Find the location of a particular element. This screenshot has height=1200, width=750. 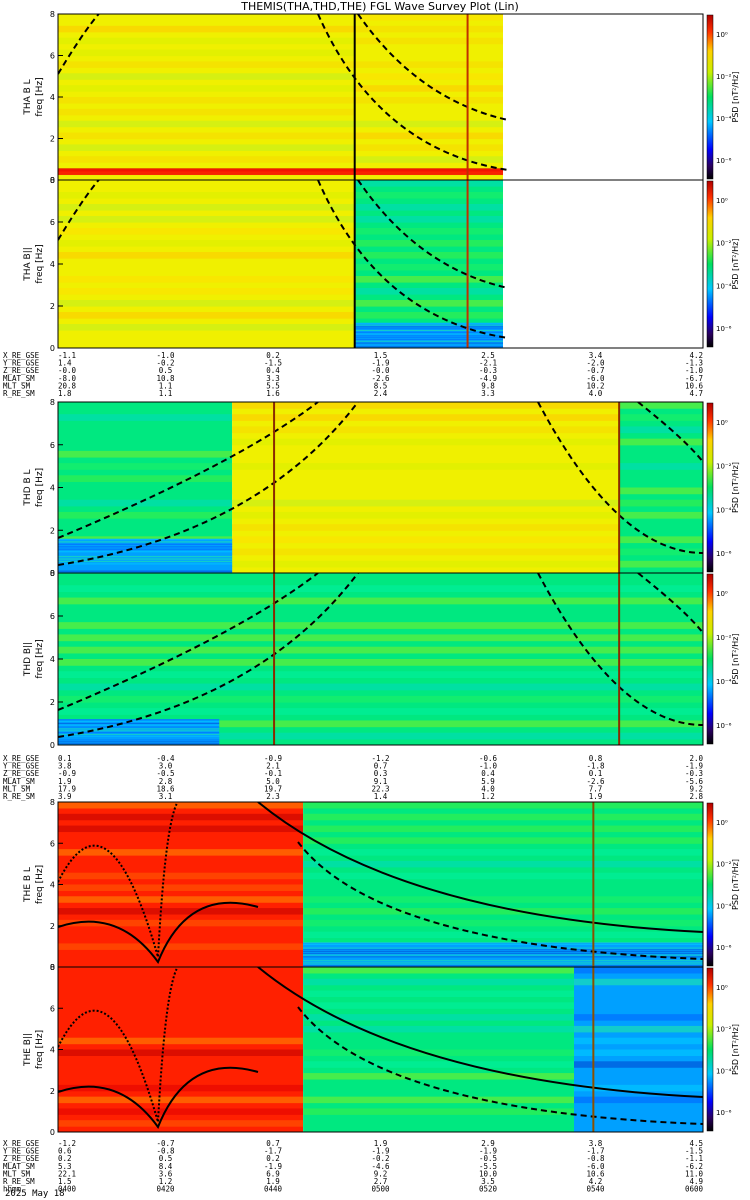

ephemeris-value: 9.8 is located at coordinates (488, 385).